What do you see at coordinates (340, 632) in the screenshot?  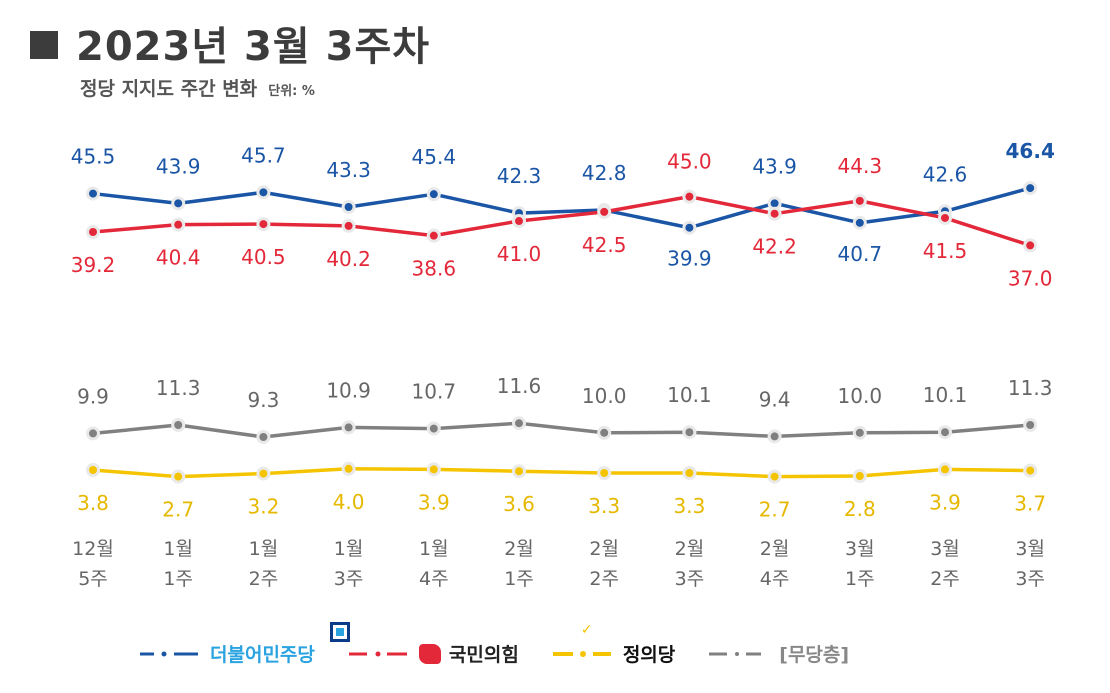 I see `minjoo-logo-icon` at bounding box center [340, 632].